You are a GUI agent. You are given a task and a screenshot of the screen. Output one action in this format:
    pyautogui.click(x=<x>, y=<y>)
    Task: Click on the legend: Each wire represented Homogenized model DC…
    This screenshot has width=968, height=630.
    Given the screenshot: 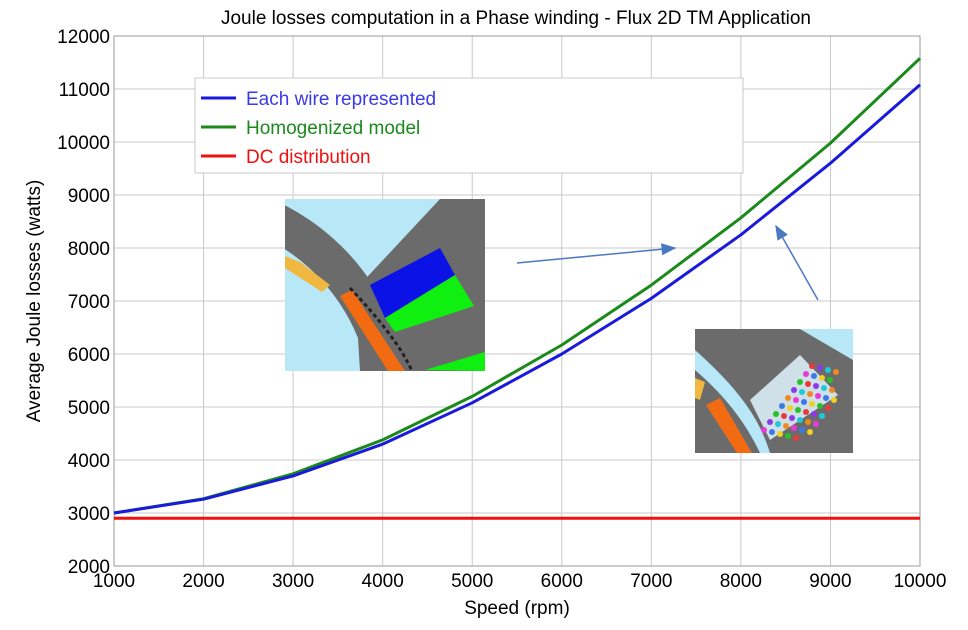 What is the action you would take?
    pyautogui.click(x=469, y=125)
    